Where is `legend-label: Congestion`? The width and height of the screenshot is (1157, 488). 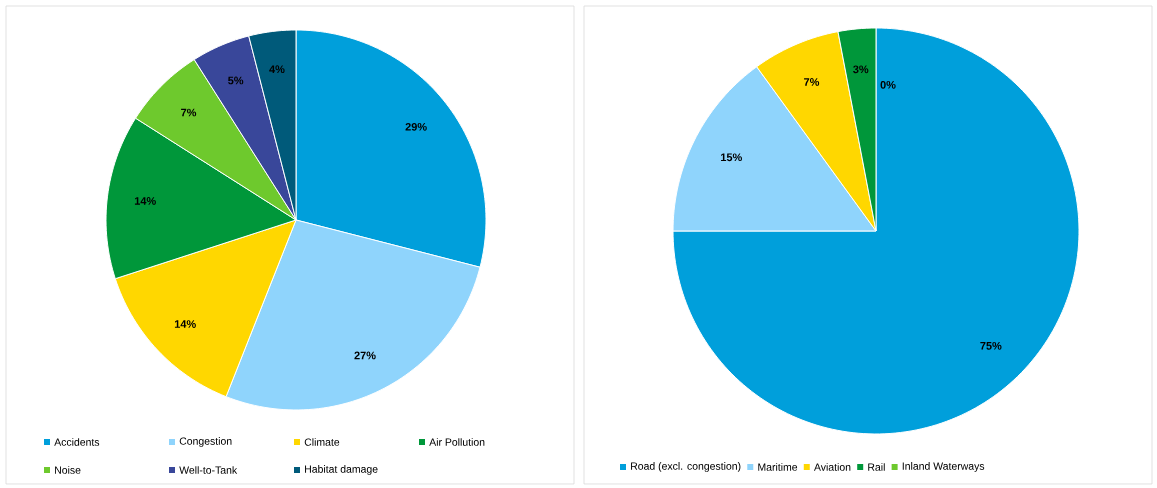 legend-label: Congestion is located at coordinates (205, 442).